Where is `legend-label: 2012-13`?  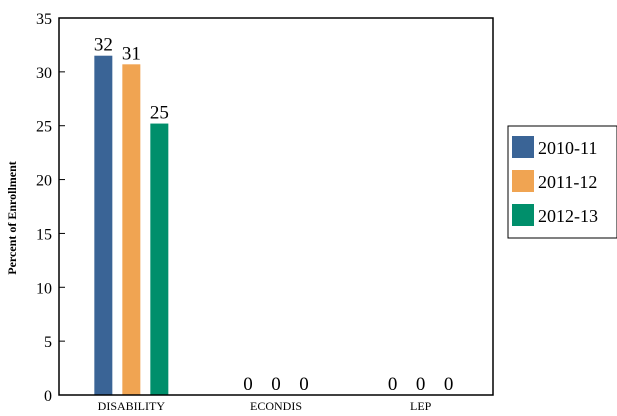 legend-label: 2012-13 is located at coordinates (568, 216).